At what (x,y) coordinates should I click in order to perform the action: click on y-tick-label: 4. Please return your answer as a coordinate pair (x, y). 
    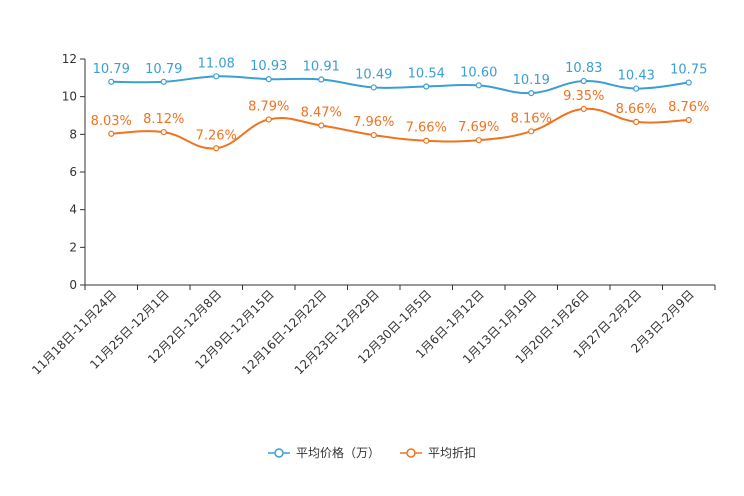
    Looking at the image, I should click on (73, 210).